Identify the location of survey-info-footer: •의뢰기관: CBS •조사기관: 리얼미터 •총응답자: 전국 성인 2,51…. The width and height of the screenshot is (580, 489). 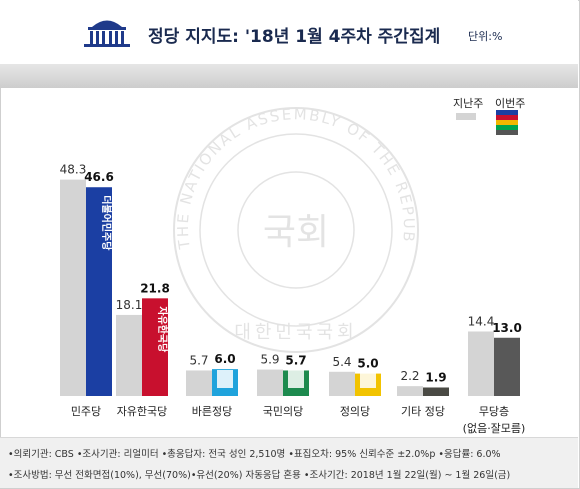
(289, 462).